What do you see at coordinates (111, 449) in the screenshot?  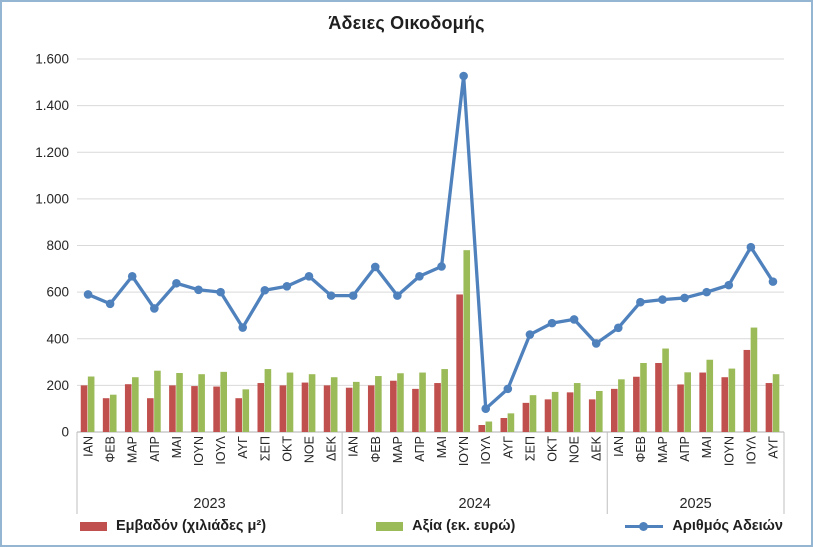 I see `x-axis-month-label: ΦΕΒ` at bounding box center [111, 449].